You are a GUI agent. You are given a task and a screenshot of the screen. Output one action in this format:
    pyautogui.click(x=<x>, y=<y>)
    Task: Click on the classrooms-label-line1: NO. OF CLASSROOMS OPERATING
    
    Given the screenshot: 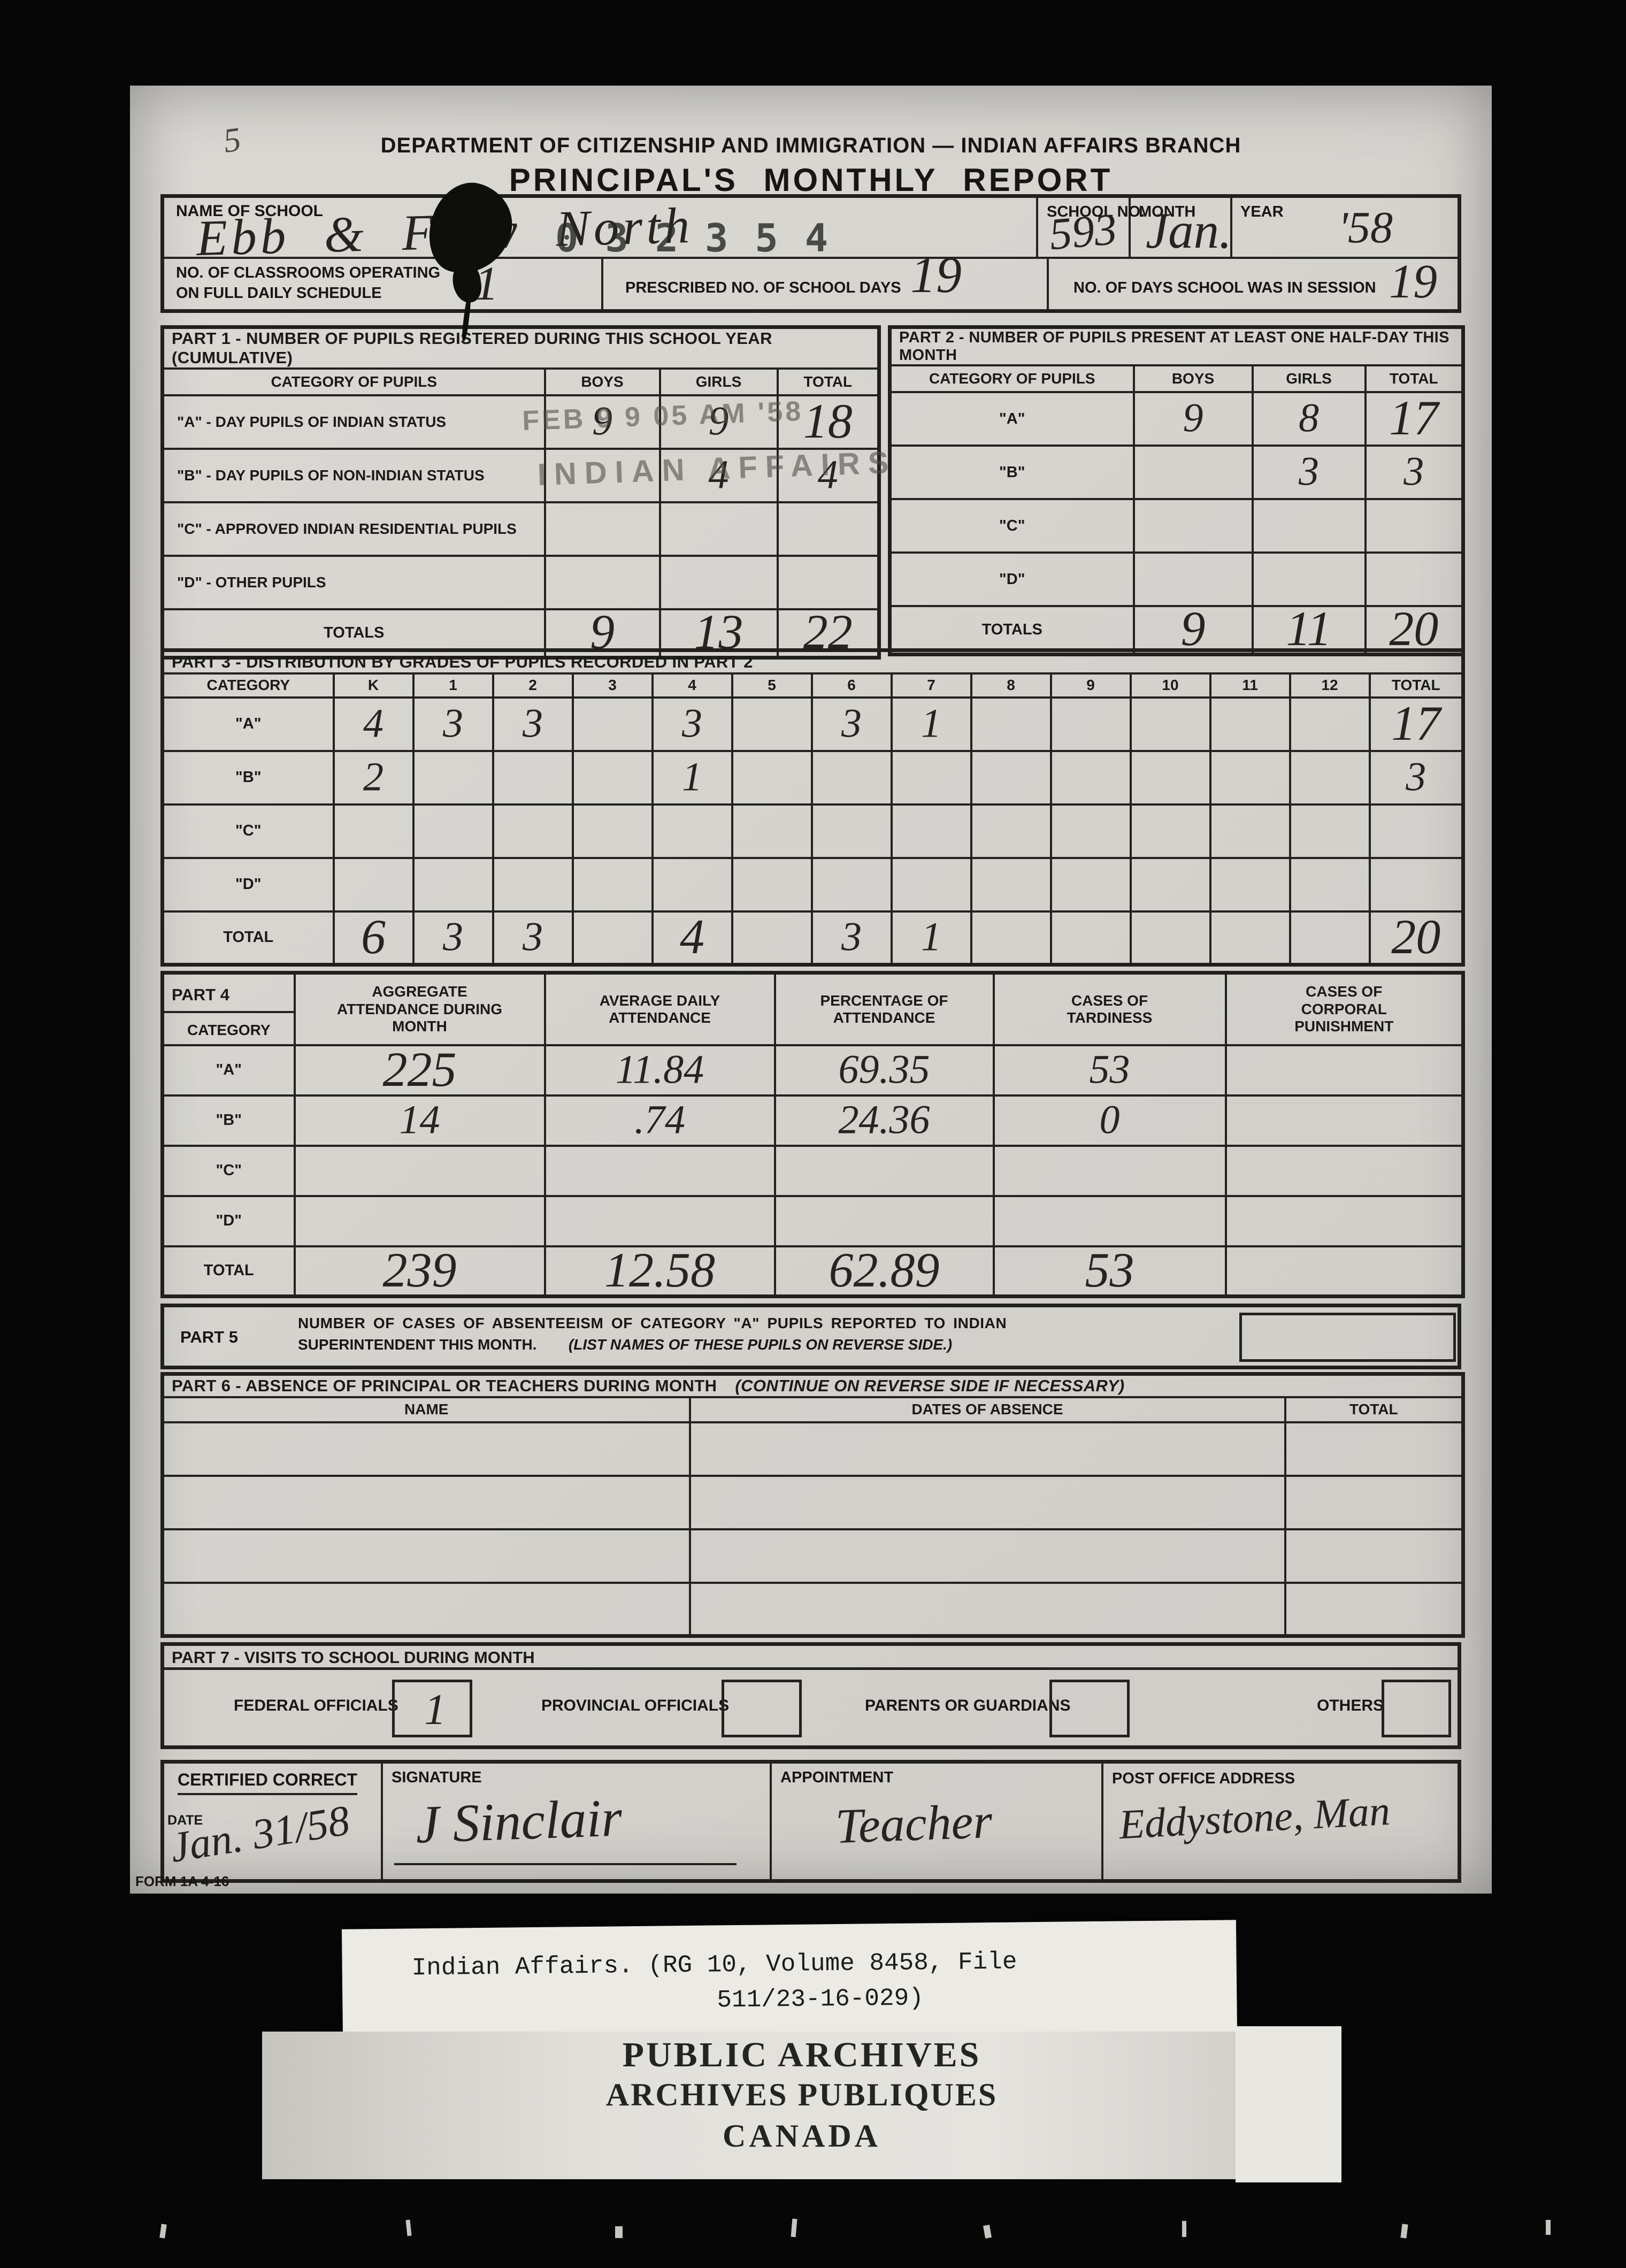 What is the action you would take?
    pyautogui.click(x=308, y=272)
    